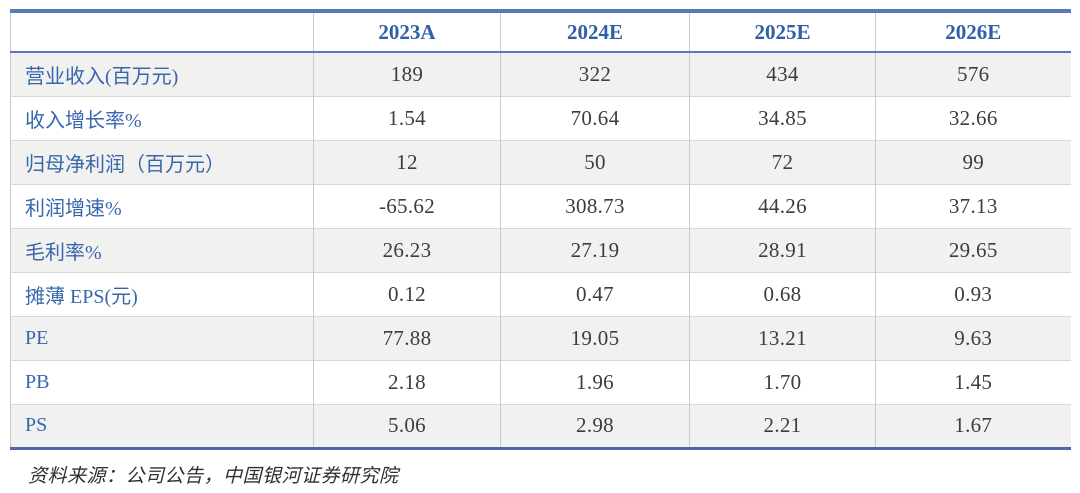 The height and width of the screenshot is (493, 1080). I want to click on value-cell: 2.18, so click(407, 381).